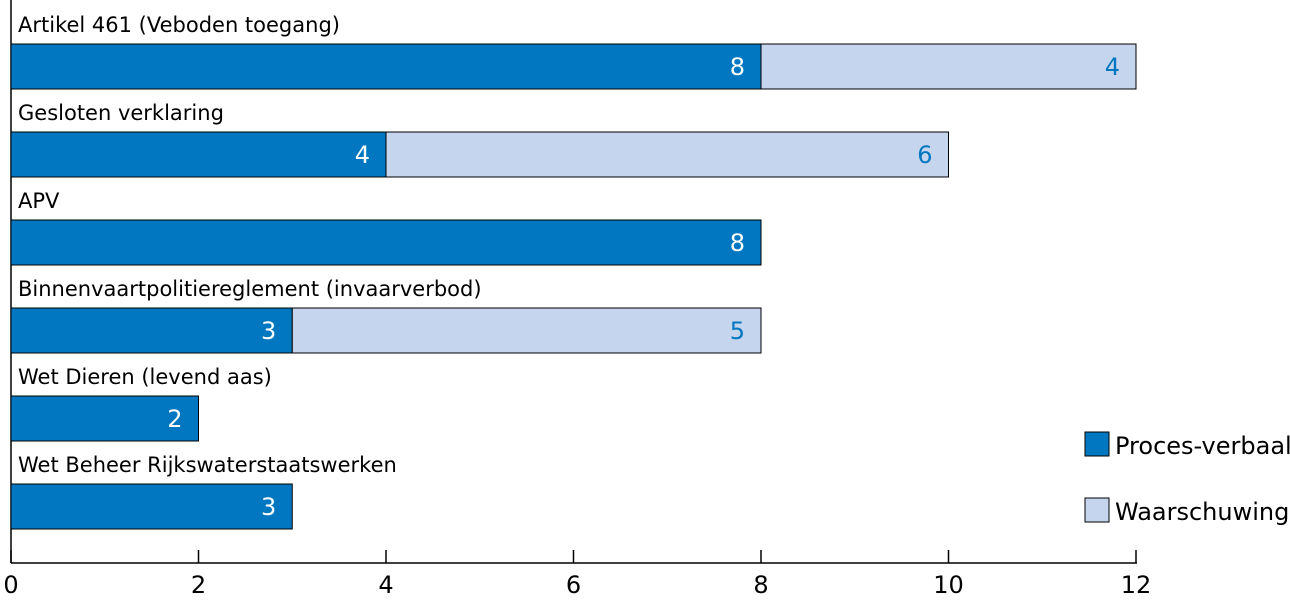 This screenshot has width=1290, height=601. Describe the element at coordinates (385, 585) in the screenshot. I see `x-tick-label: 4` at that location.